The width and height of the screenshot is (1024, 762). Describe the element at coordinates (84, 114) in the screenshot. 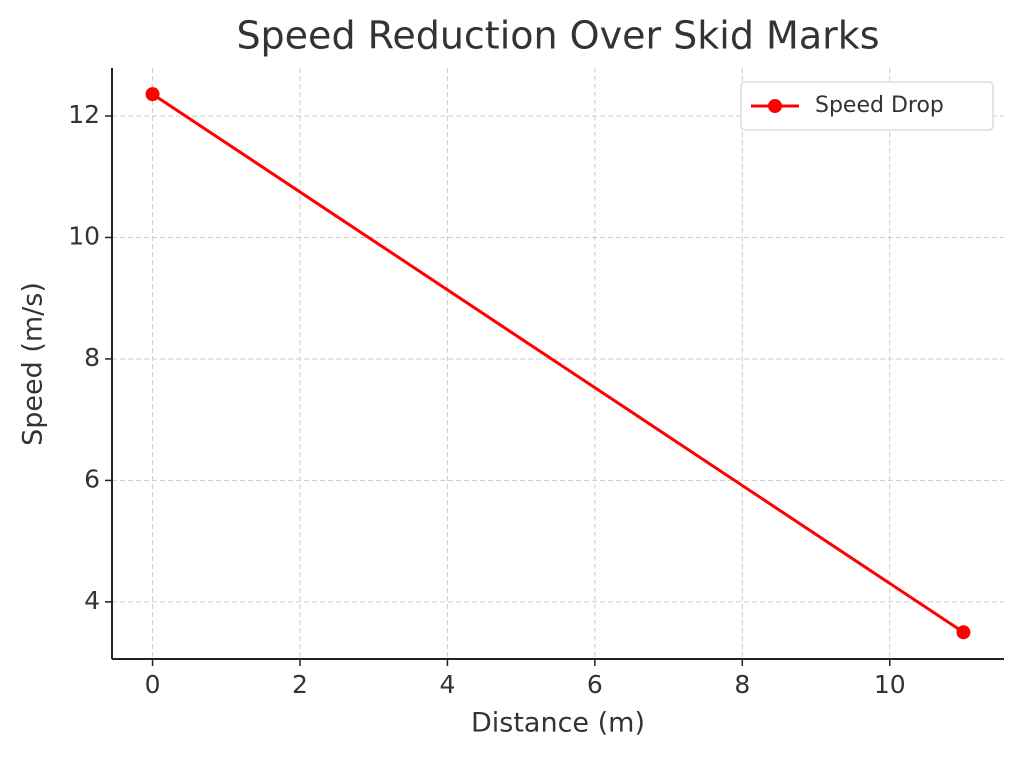

I see `y-tick-label: 12` at that location.